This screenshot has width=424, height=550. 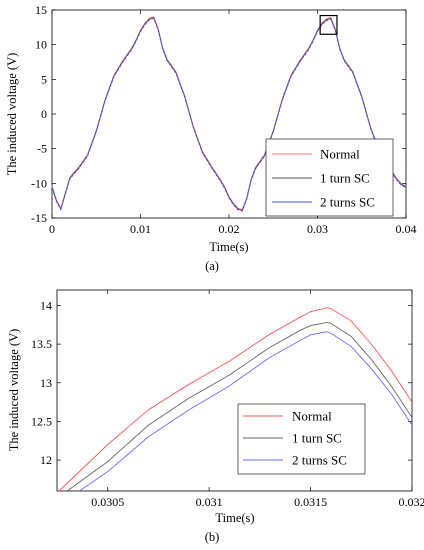 I want to click on x-tick-label: 0.032, so click(x=411, y=502).